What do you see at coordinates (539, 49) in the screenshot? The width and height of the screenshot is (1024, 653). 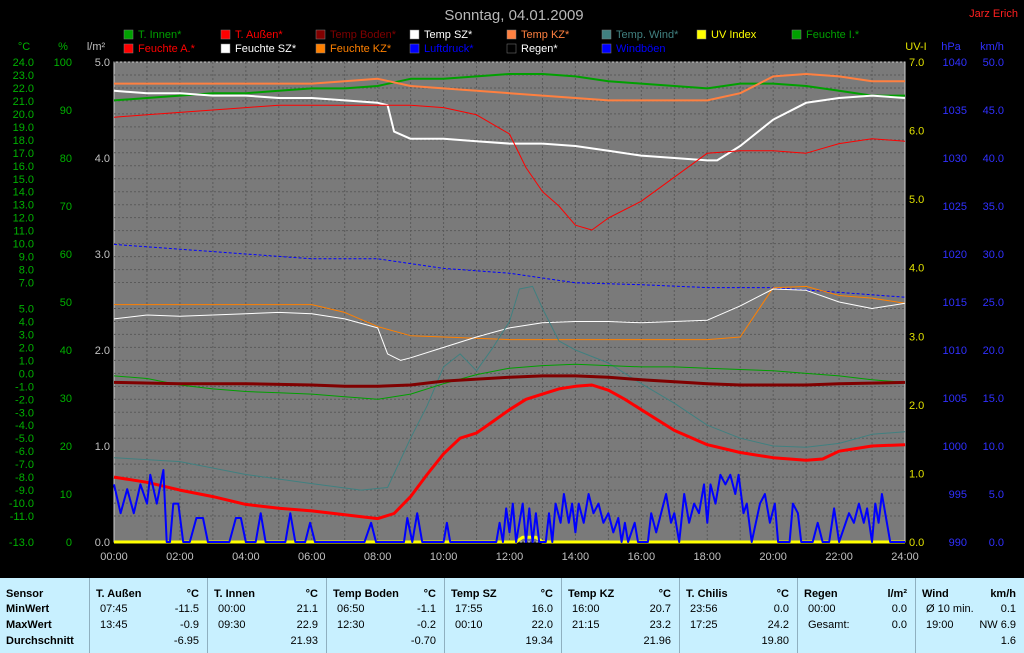 I see `legend-label: Regen*` at bounding box center [539, 49].